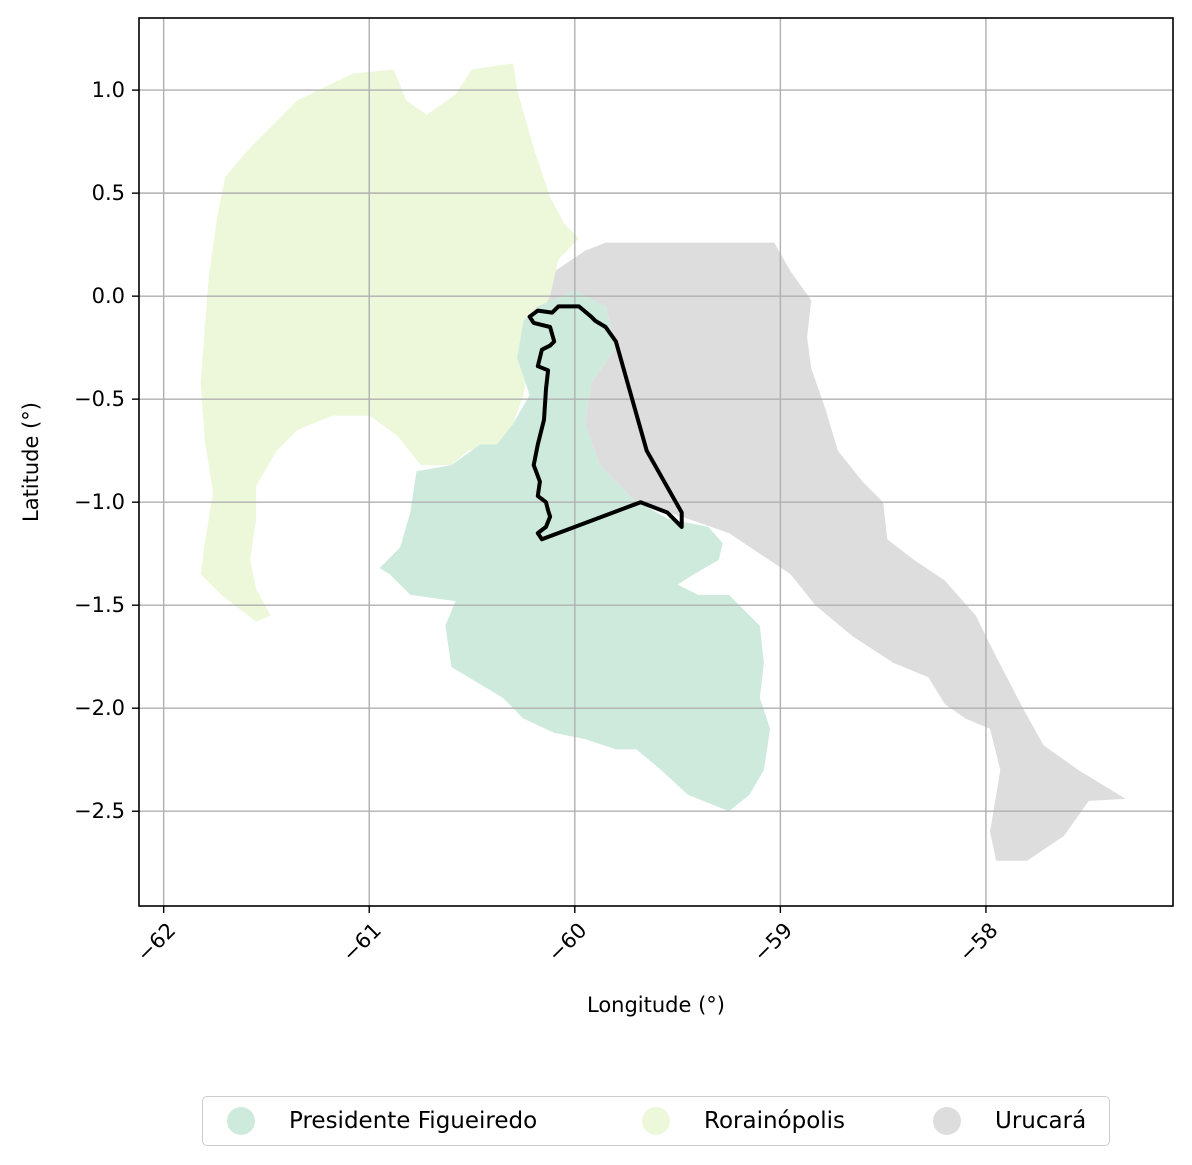  Describe the element at coordinates (99, 502) in the screenshot. I see `y-tick-label: −1.0` at that location.